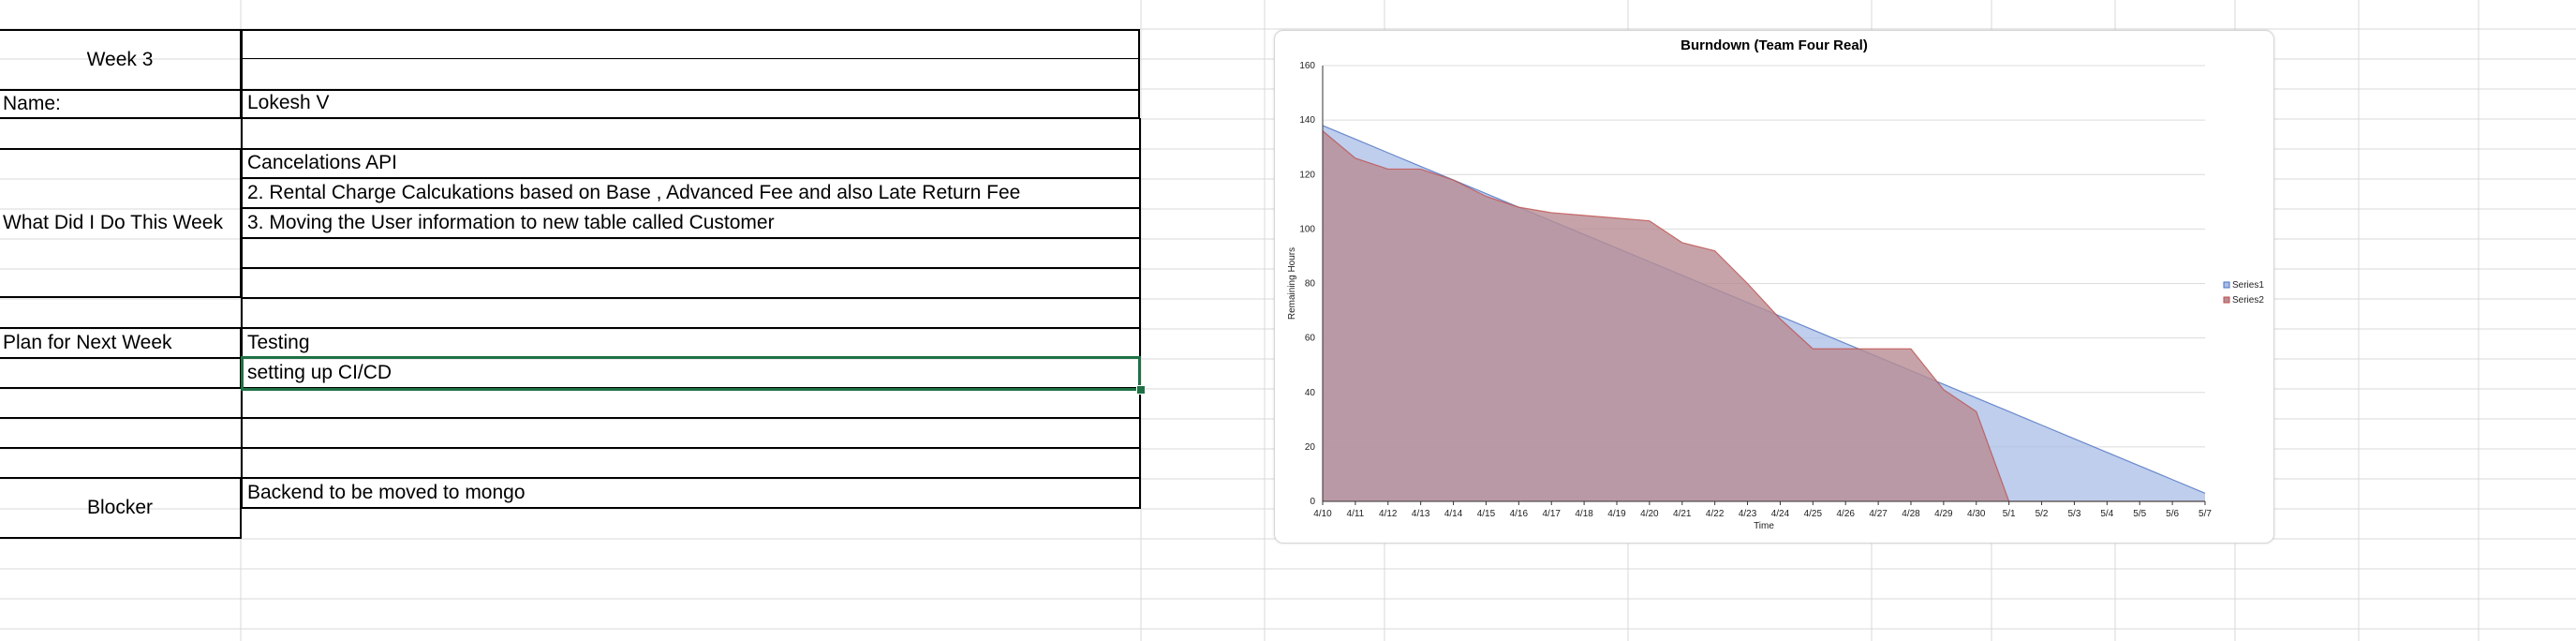  I want to click on selected-cell-highlight, so click(691, 374).